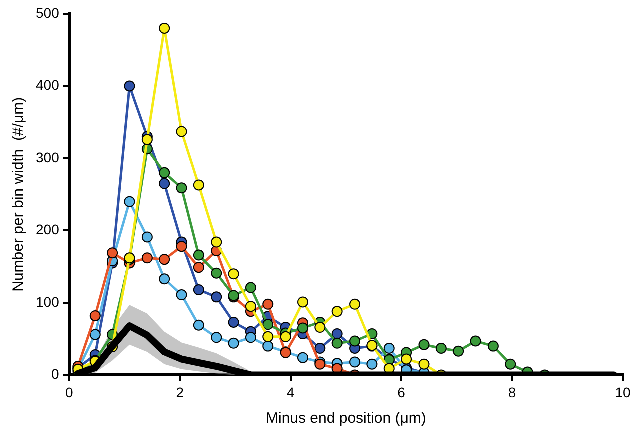 The width and height of the screenshot is (635, 436). Describe the element at coordinates (48, 85) in the screenshot. I see `y-tick-label: 400` at that location.